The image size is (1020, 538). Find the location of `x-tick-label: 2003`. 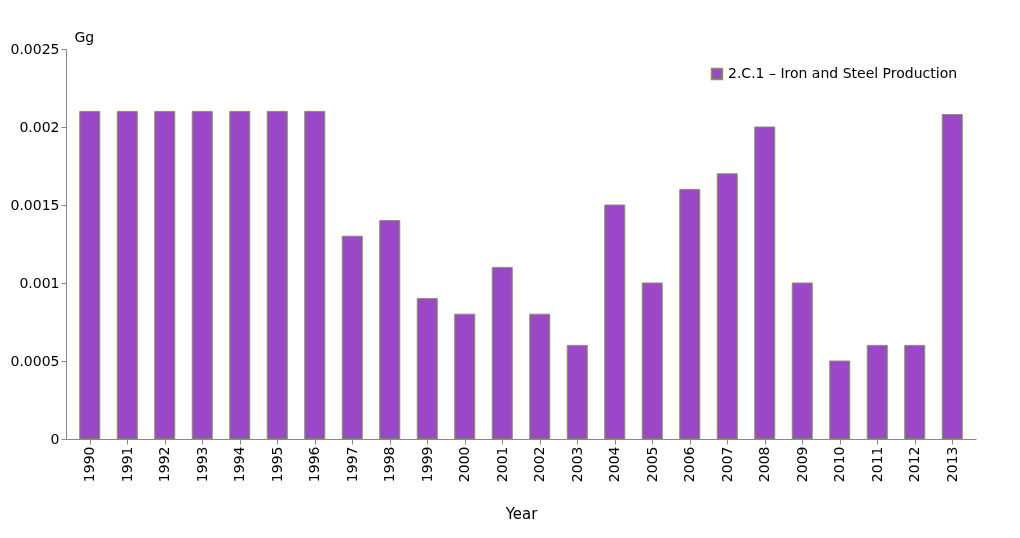

x-tick-label: 2003 is located at coordinates (576, 464).